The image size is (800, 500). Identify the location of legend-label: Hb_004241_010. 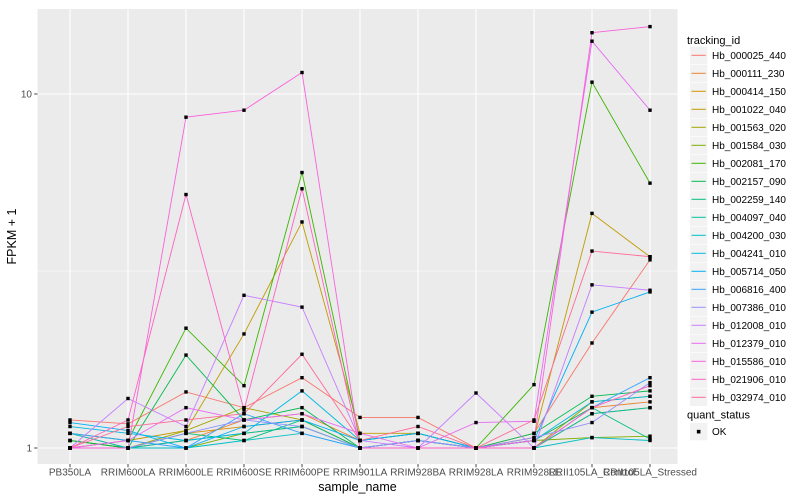
(749, 254).